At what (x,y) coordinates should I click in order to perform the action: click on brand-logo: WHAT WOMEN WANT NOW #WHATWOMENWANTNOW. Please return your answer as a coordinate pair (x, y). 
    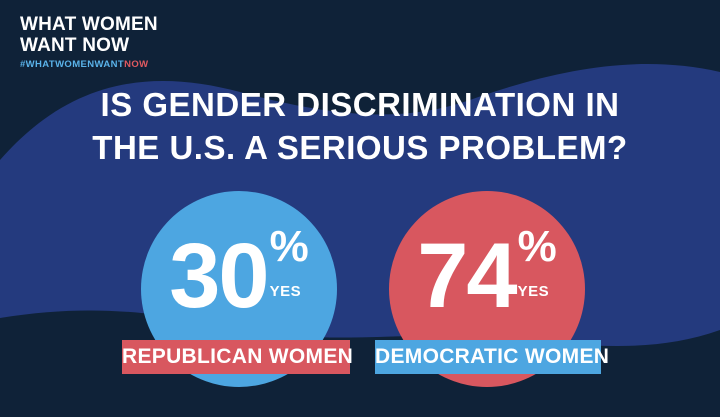
    Looking at the image, I should click on (89, 42).